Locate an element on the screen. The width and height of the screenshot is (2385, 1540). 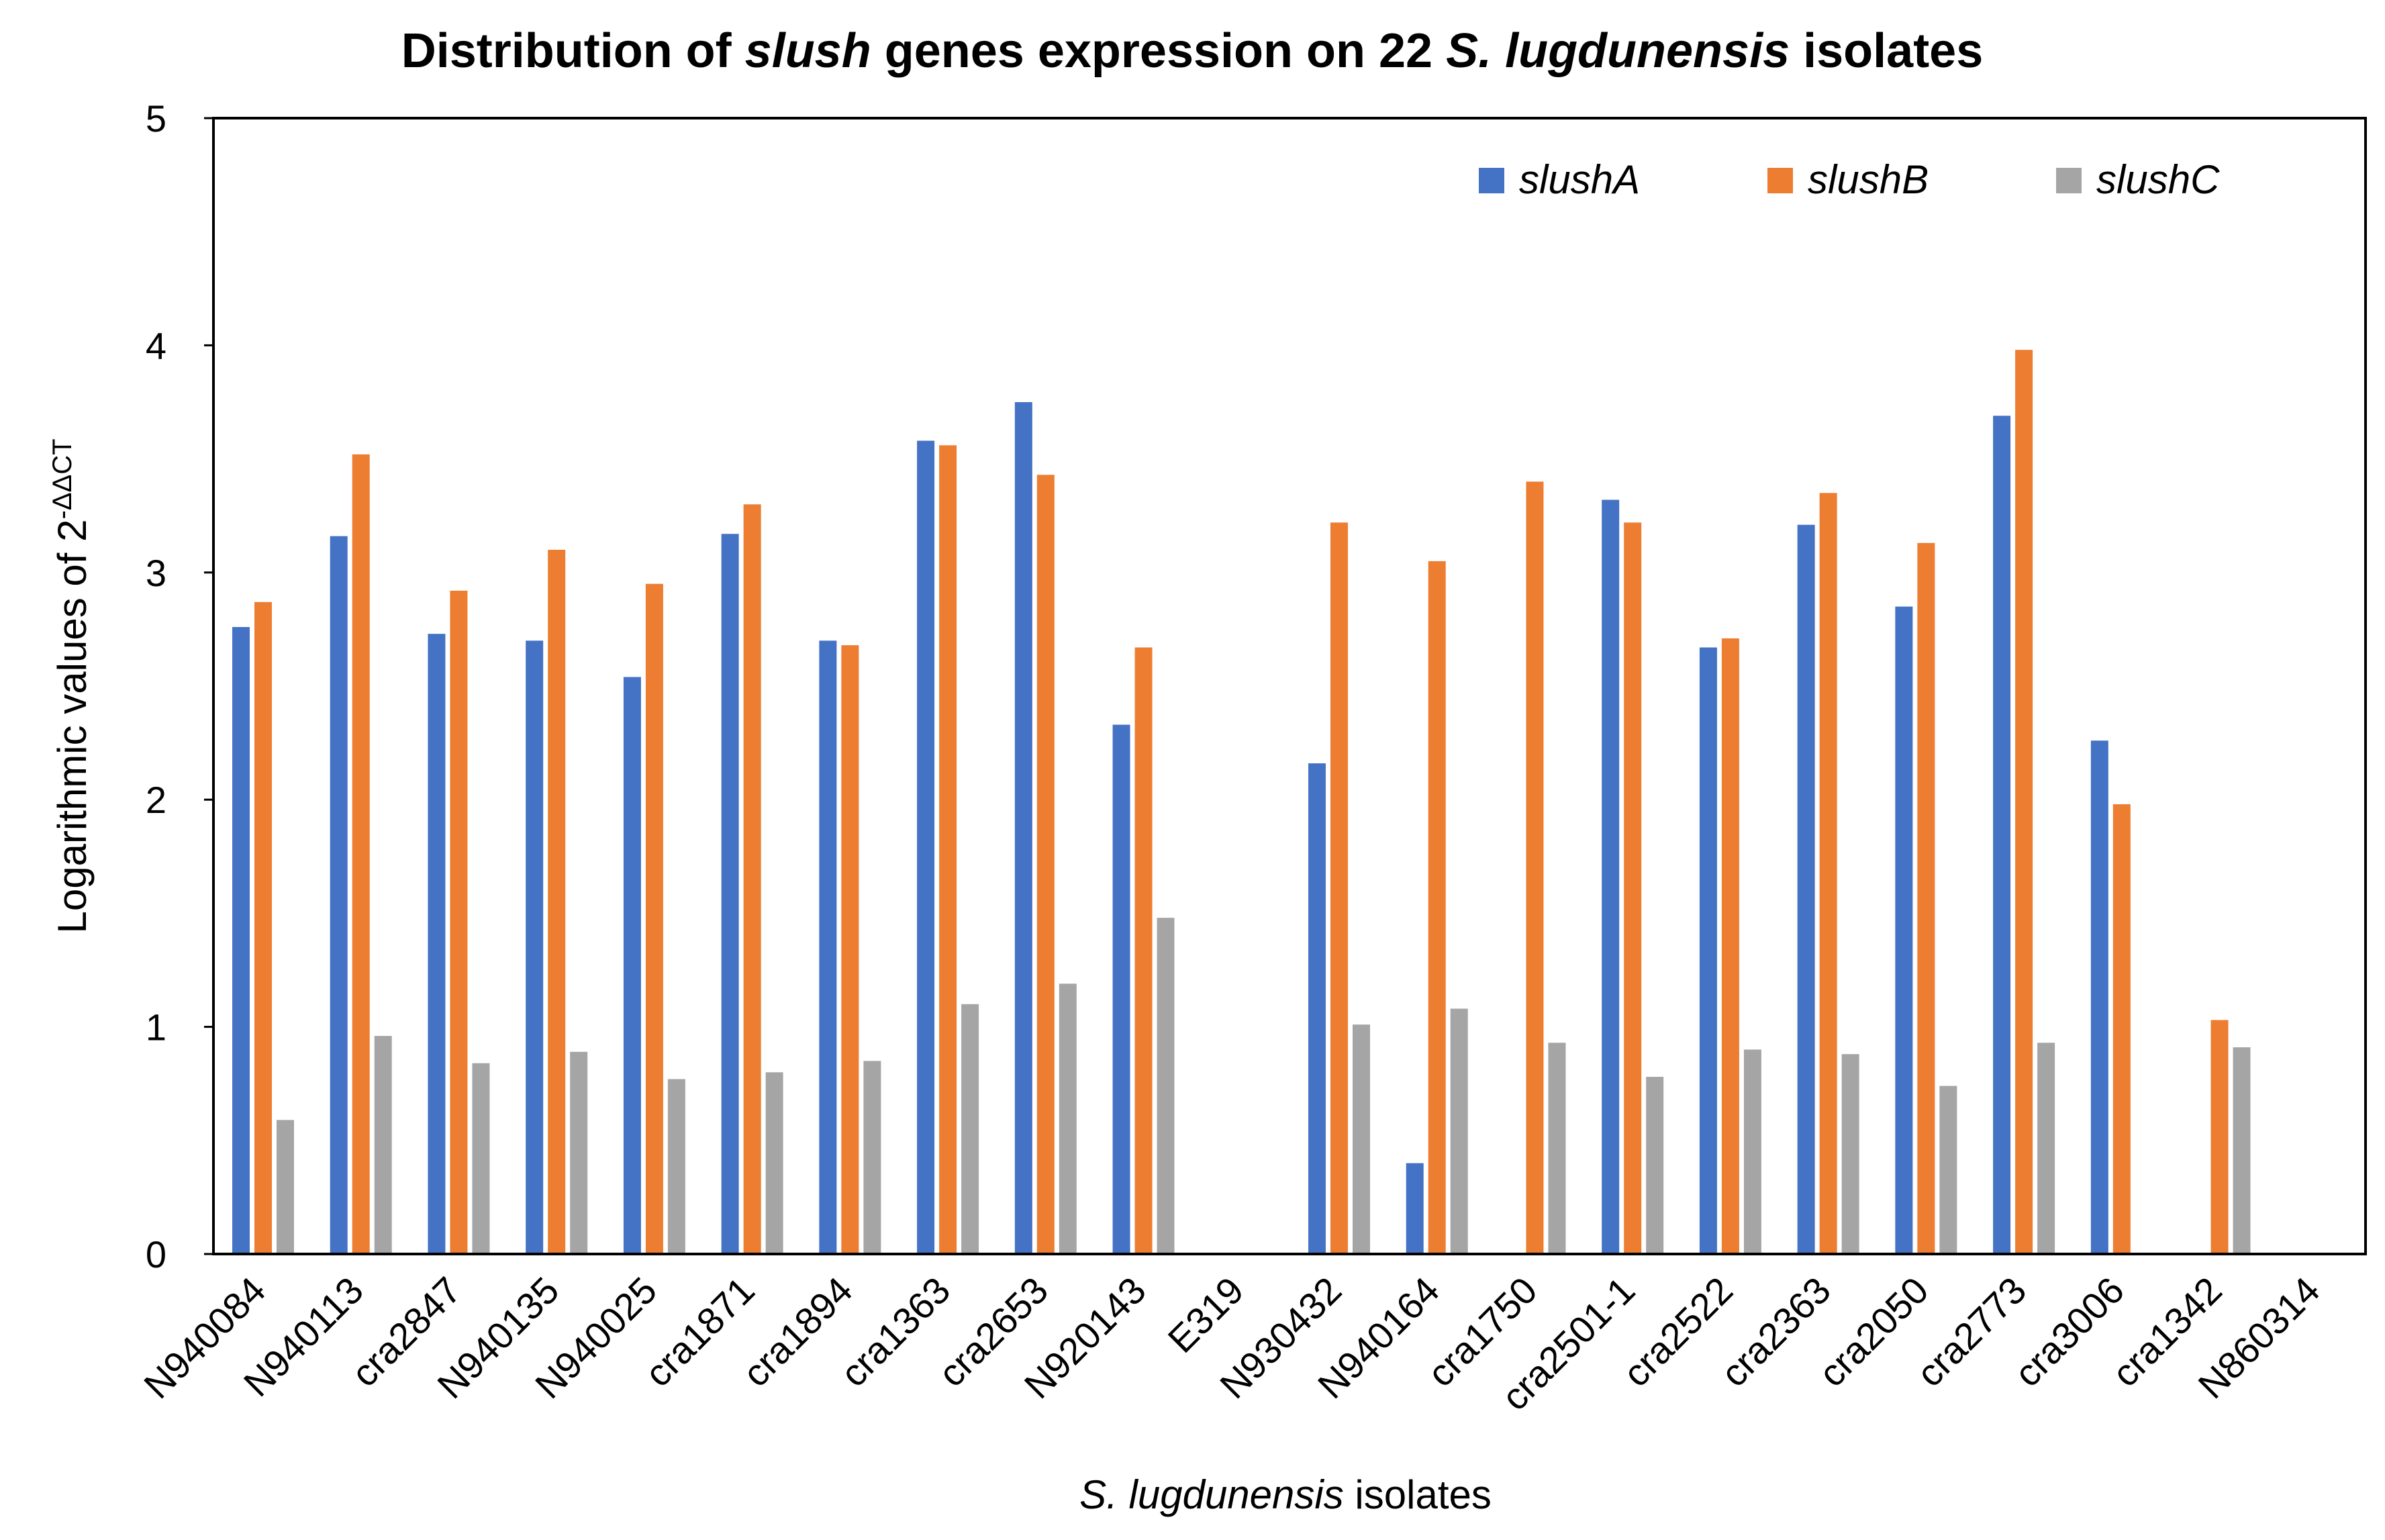
bar-slushA-cra2847 is located at coordinates (437, 944).